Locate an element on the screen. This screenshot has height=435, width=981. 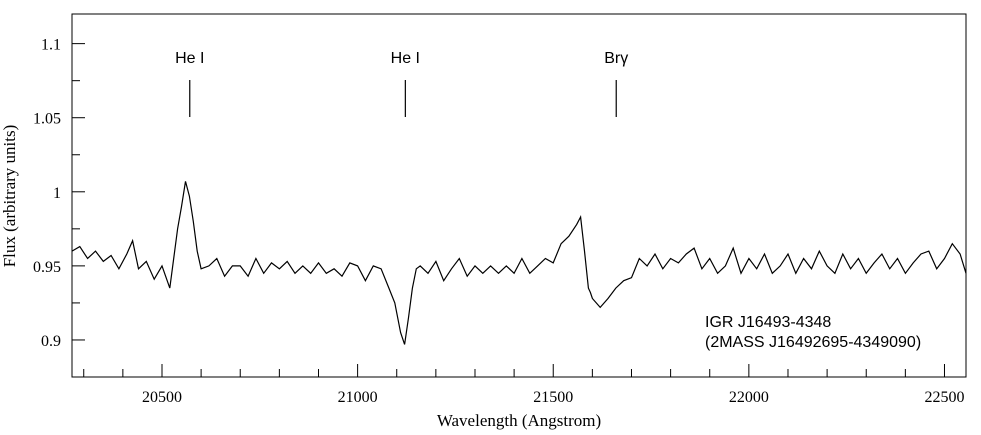
y-tick-label: 1 is located at coordinates (57, 193).